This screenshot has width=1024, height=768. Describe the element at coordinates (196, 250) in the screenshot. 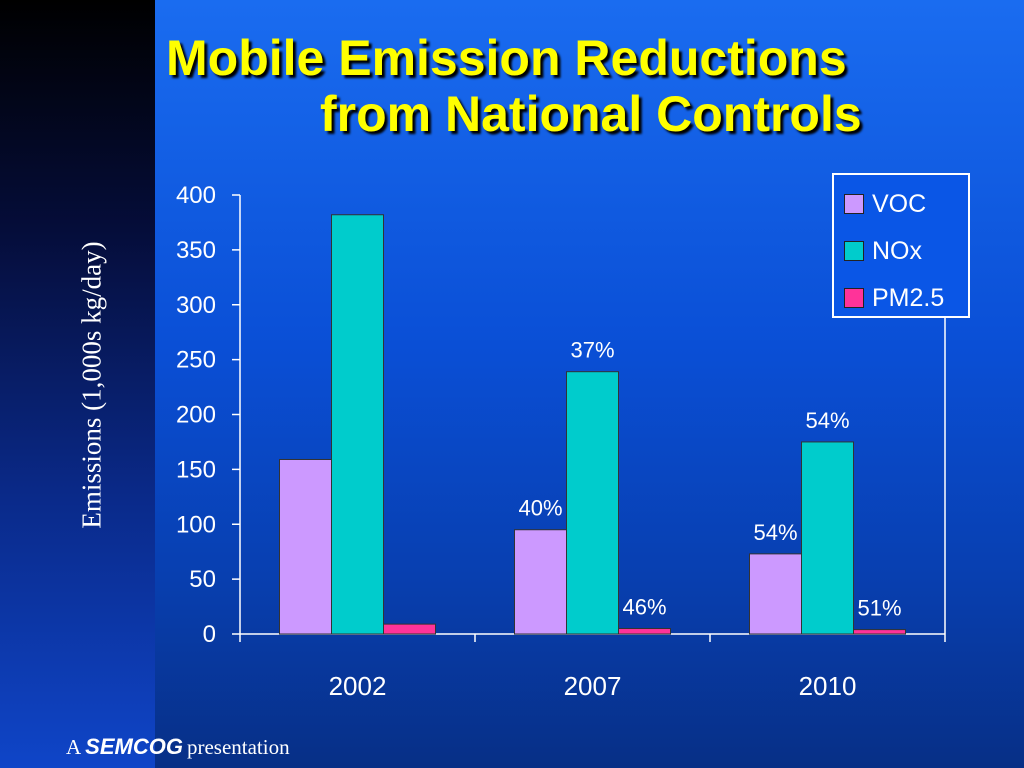

I see `y-tick-label: 350` at that location.